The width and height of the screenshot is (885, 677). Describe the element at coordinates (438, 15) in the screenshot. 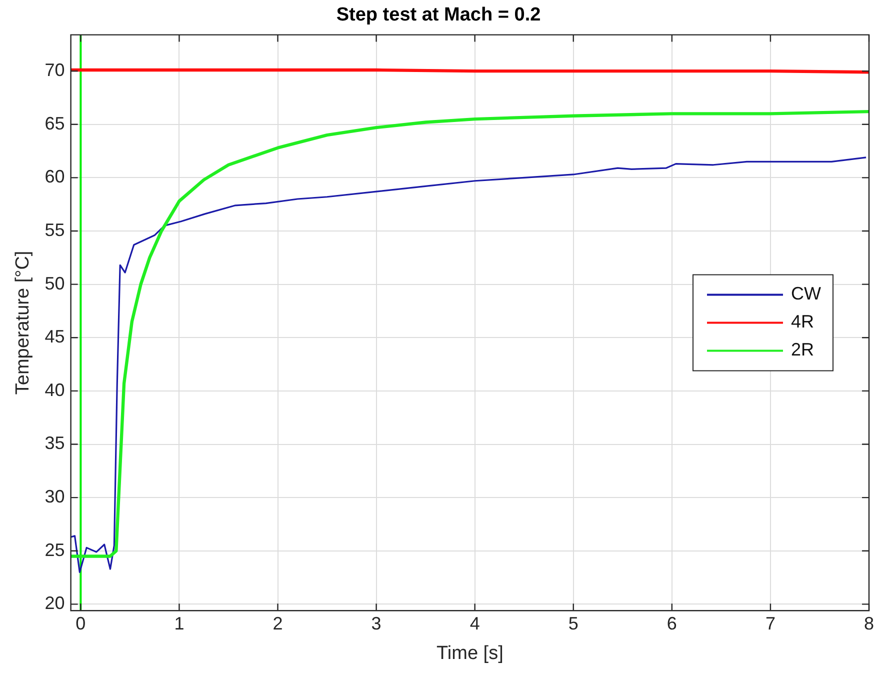

I see `chart-title: Step test at Mach = 0.2` at that location.